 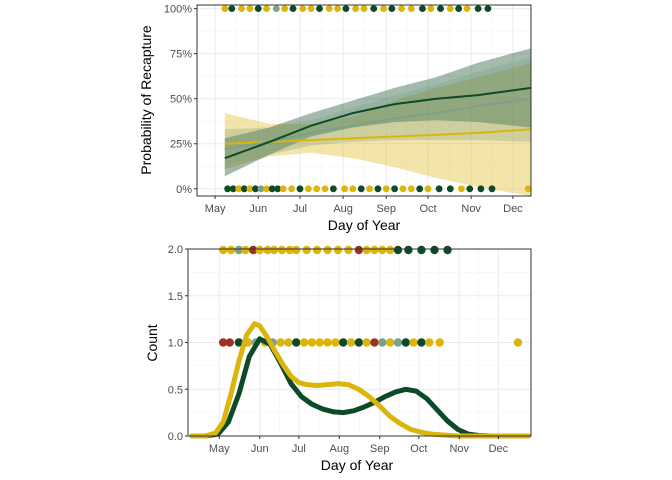 I want to click on y-tick-label: 50%, so click(x=181, y=100).